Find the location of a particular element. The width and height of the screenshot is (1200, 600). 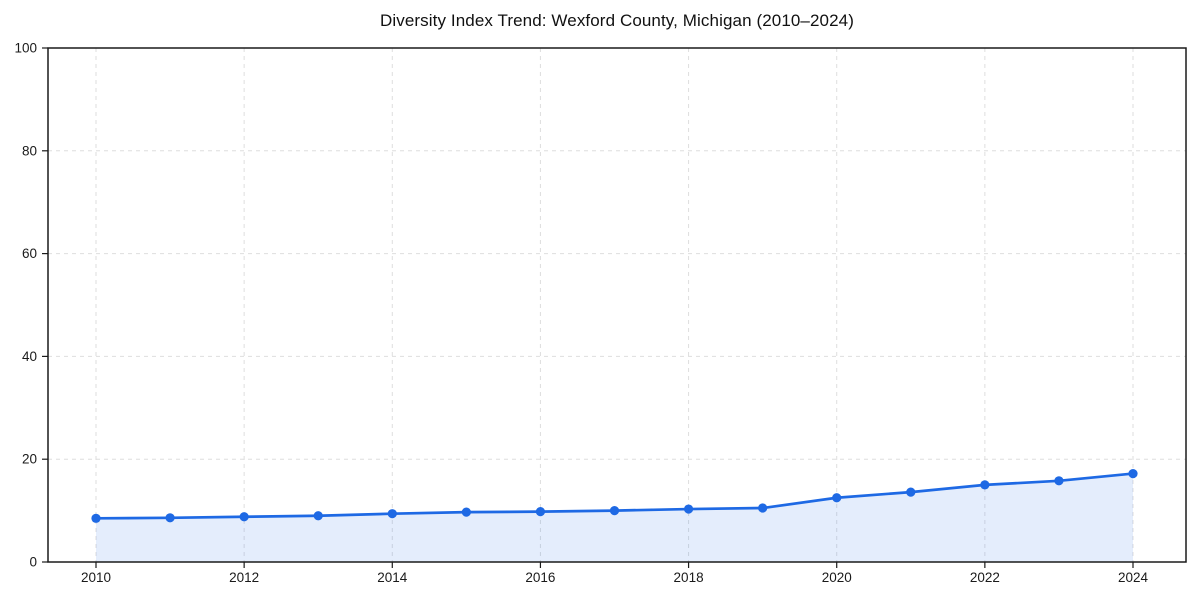

y-axis-tick-label: 40 is located at coordinates (29, 356).